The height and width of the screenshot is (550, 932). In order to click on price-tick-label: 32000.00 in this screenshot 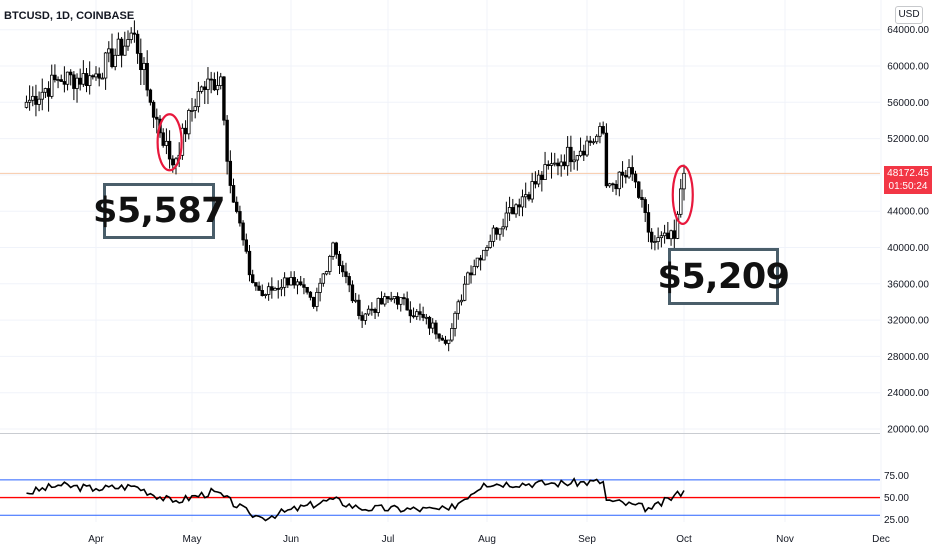, I will do `click(908, 321)`.